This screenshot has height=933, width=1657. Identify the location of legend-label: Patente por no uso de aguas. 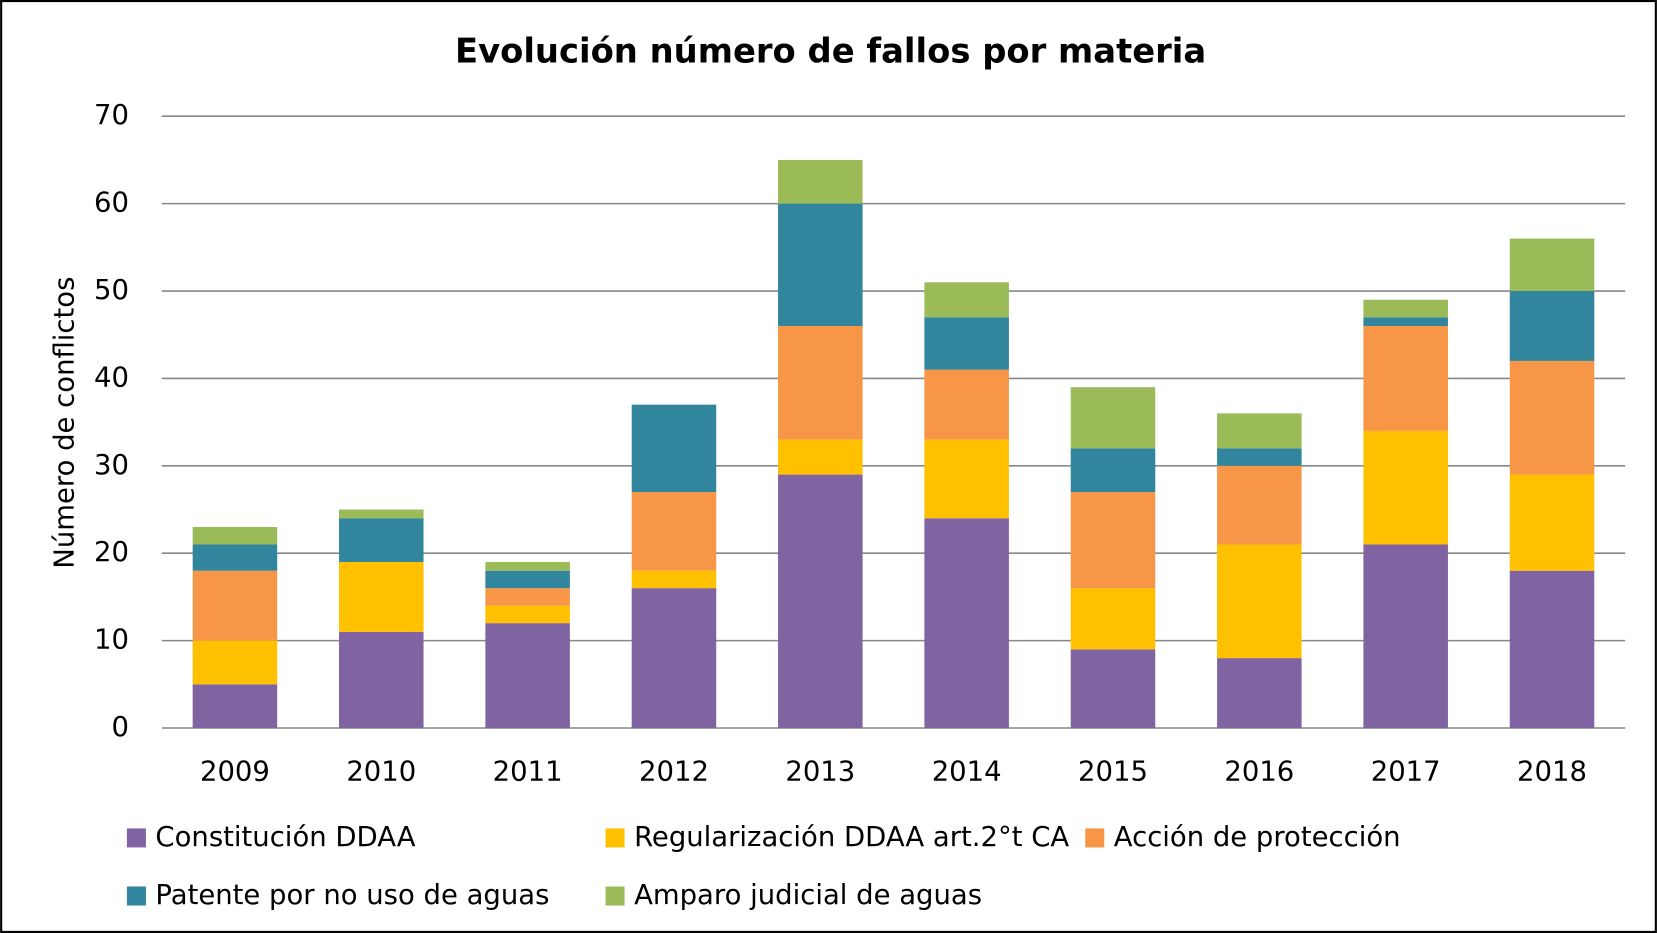
(352, 895).